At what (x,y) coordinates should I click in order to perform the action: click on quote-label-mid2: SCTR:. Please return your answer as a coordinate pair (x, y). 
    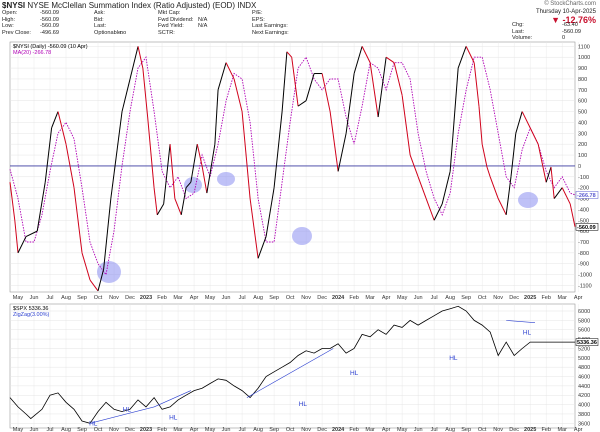
    Looking at the image, I should click on (166, 32).